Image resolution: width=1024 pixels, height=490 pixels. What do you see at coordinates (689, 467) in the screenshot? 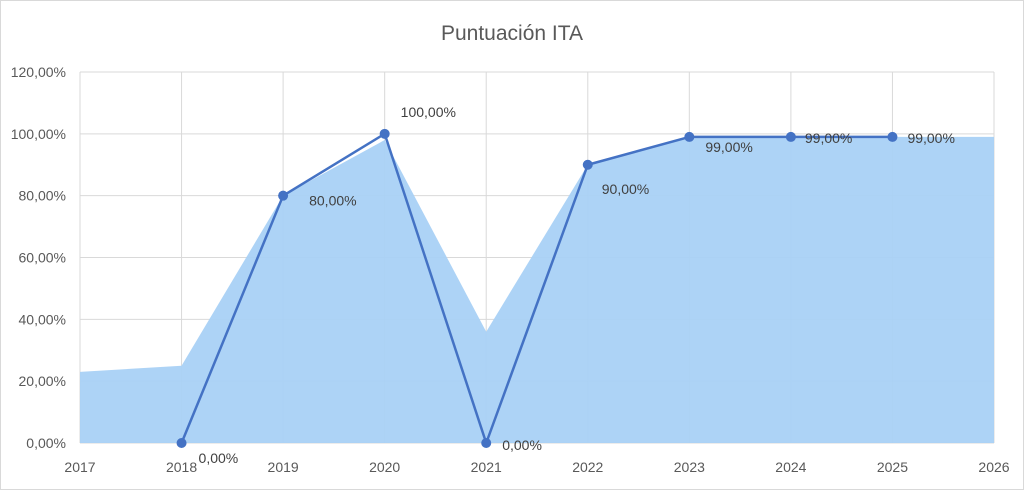
I see `x-tick-label: 2023` at bounding box center [689, 467].